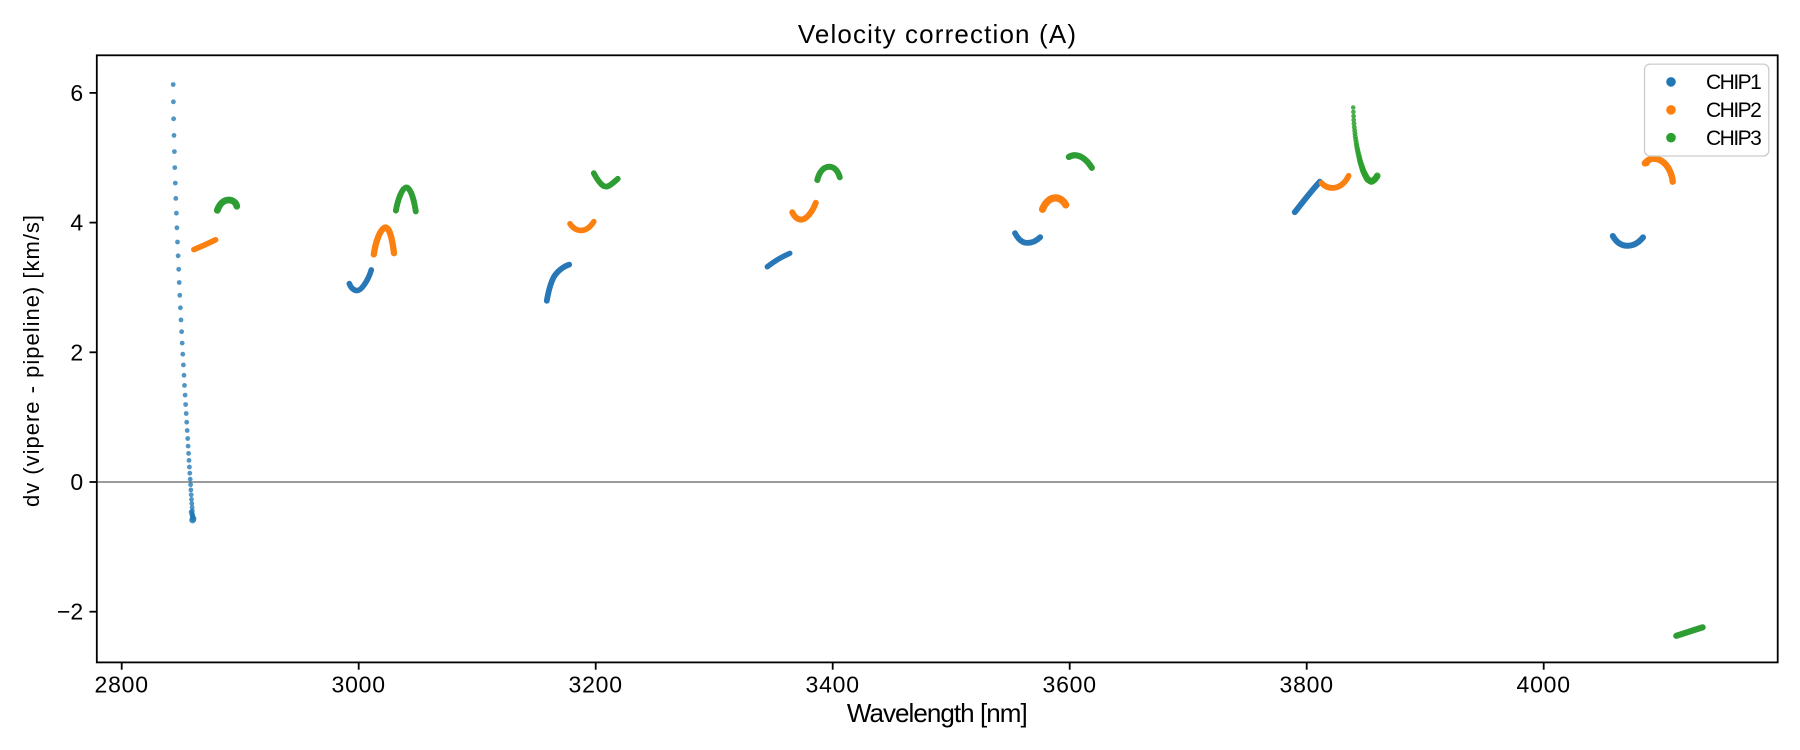  Describe the element at coordinates (596, 685) in the screenshot. I see `svg-text: 3200` at that location.